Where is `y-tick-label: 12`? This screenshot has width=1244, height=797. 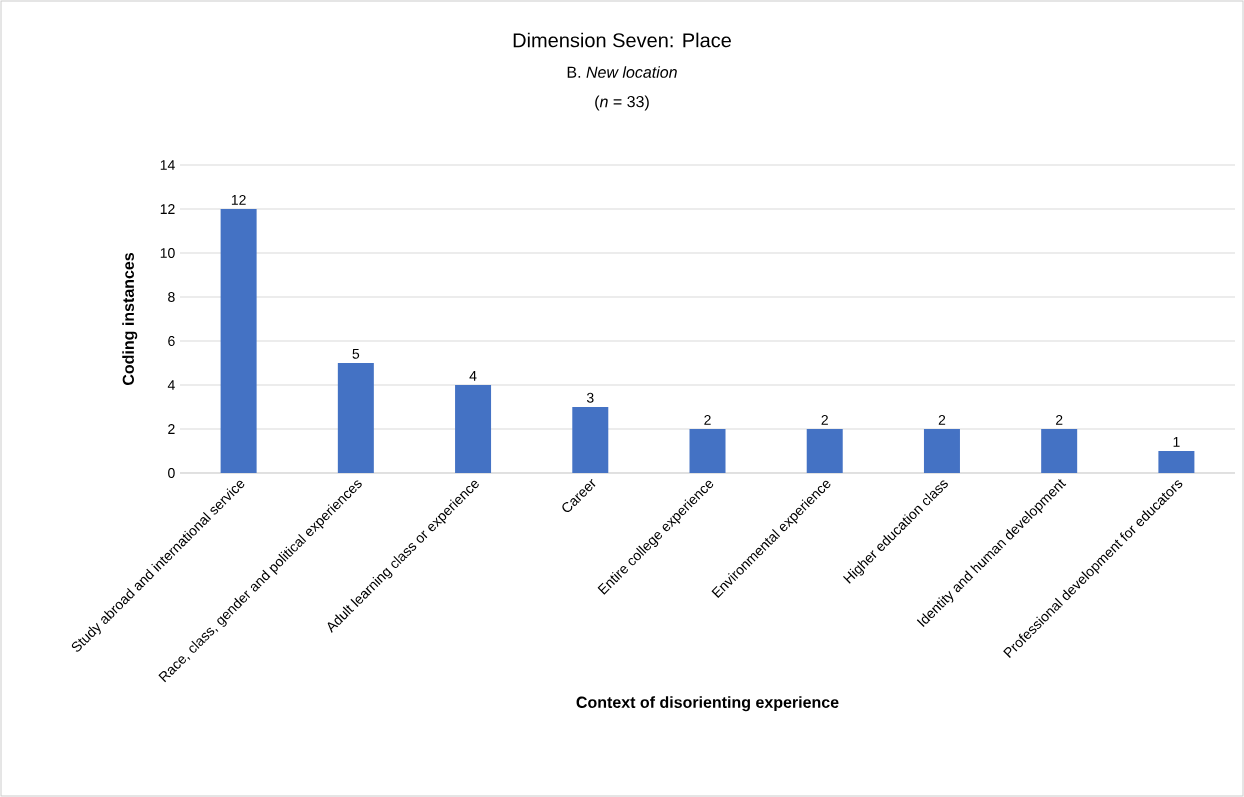 y-tick-label: 12 is located at coordinates (167, 209).